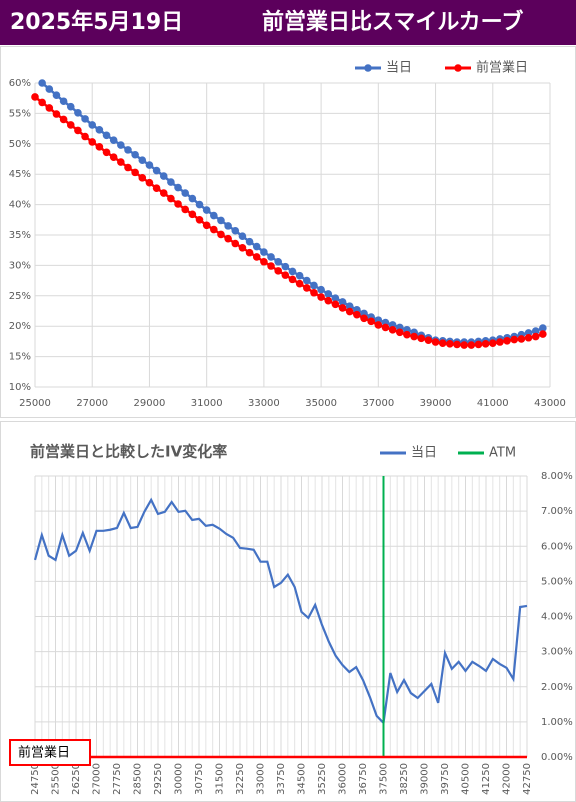  I want to click on legend-label: 前営業日, so click(502, 68).